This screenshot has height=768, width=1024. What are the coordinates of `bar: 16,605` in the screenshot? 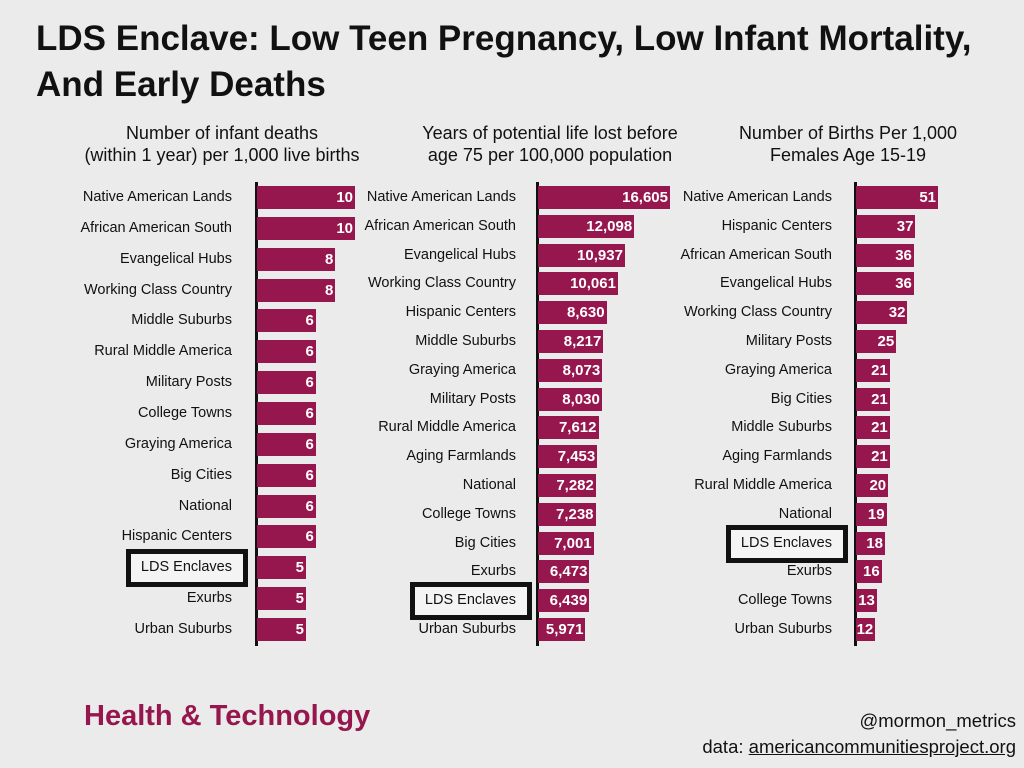 It's located at (604, 197).